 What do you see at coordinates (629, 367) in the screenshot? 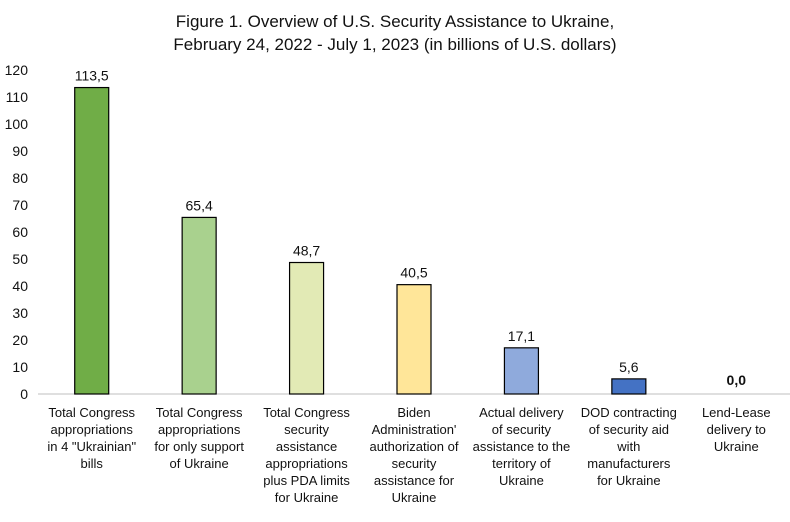
I see `data-label: 5,6` at bounding box center [629, 367].